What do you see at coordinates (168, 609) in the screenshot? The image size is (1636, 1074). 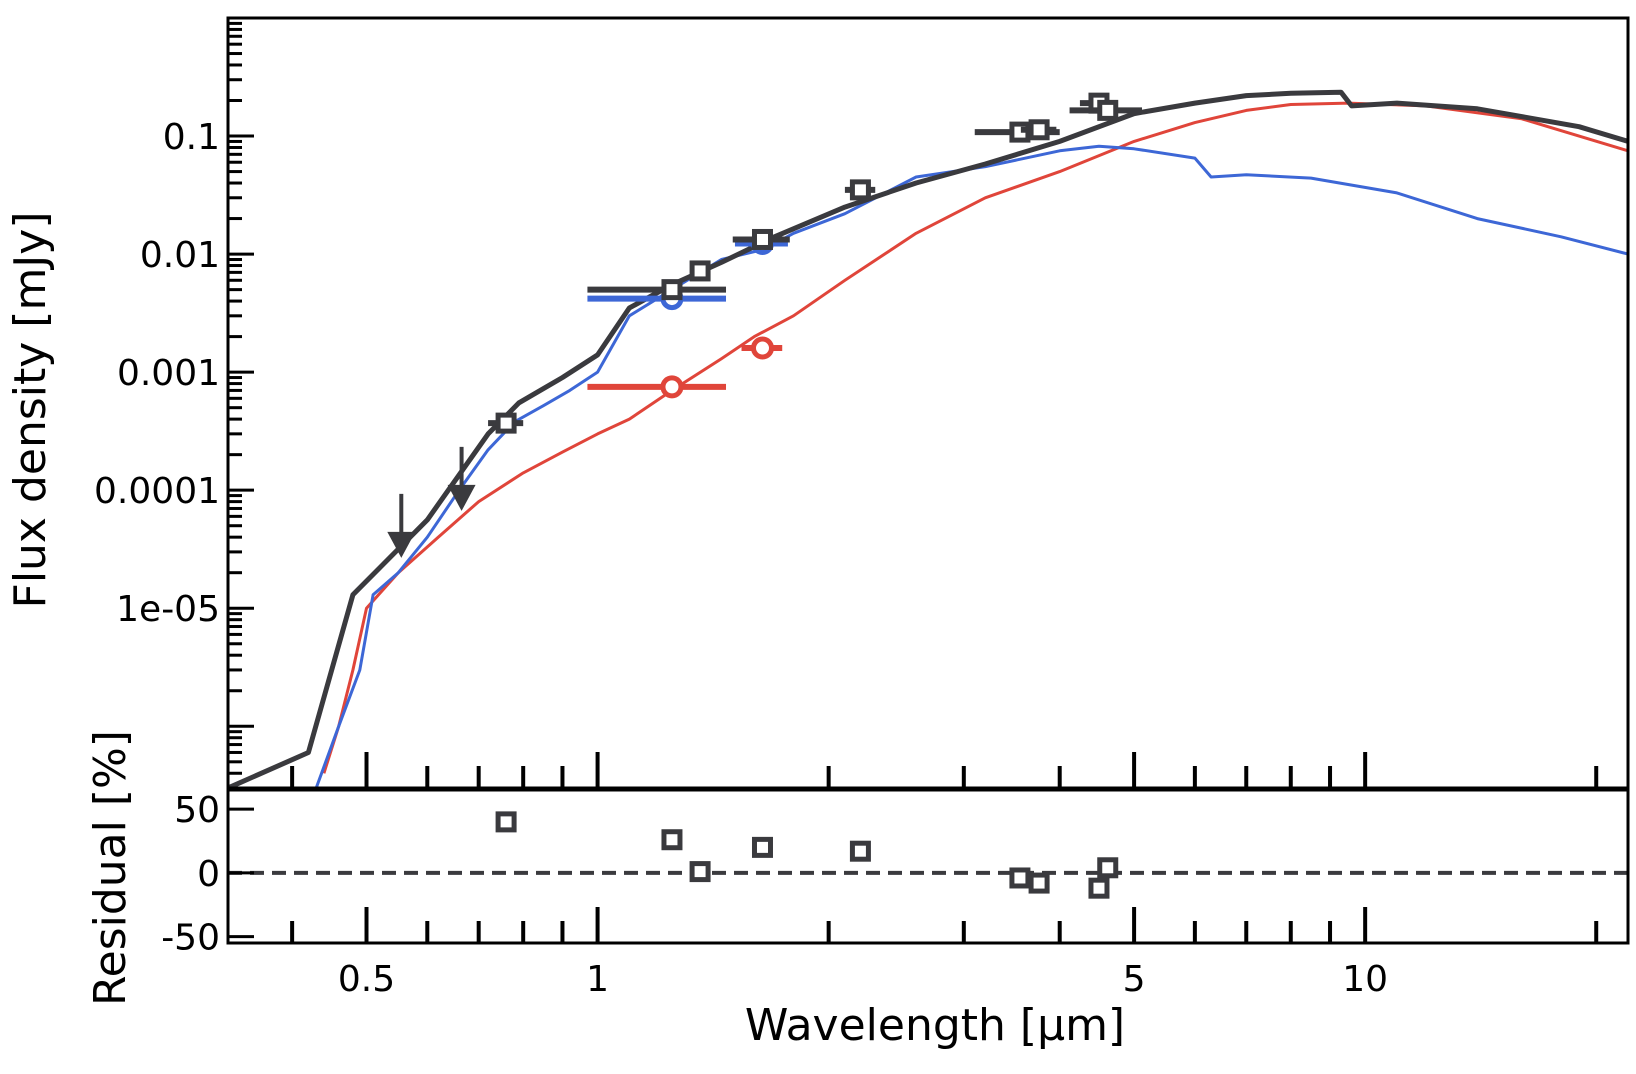 I see `y-tick-label: 1e-05` at bounding box center [168, 609].